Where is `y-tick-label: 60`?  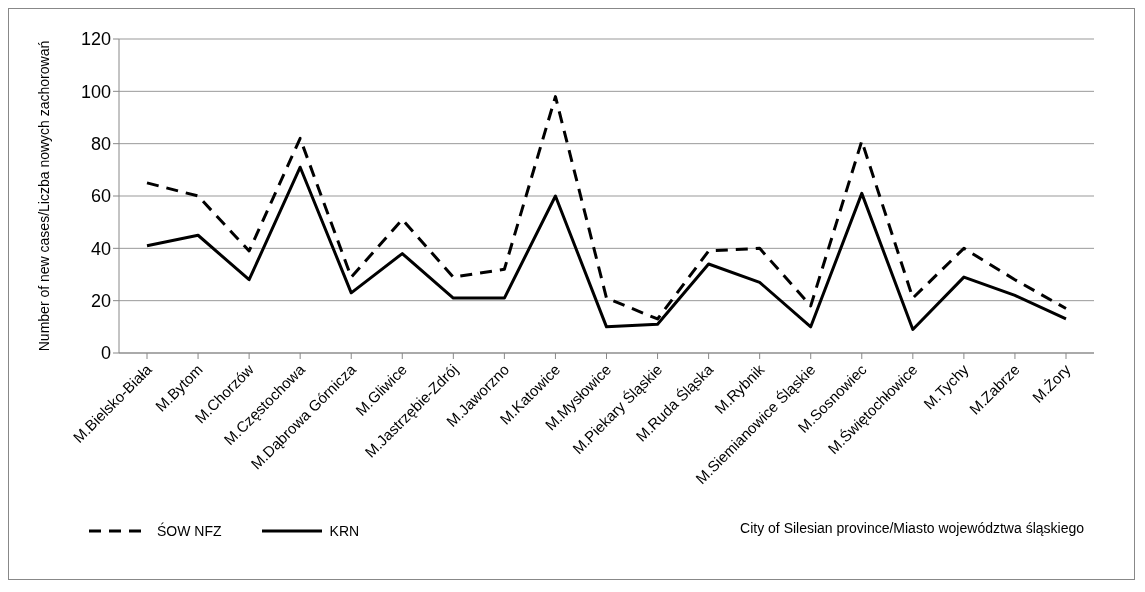 y-tick-label: 60 is located at coordinates (100, 196).